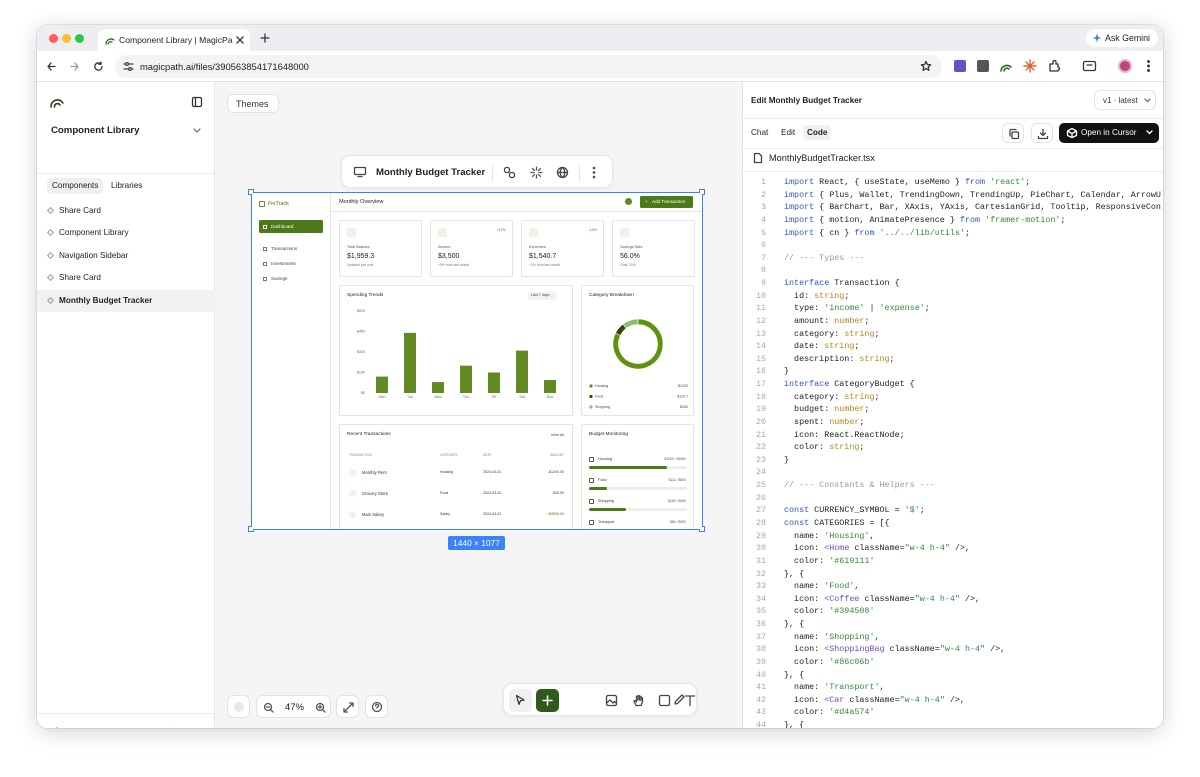  What do you see at coordinates (807, 661) in the screenshot?
I see `code-token: color:` at bounding box center [807, 661].